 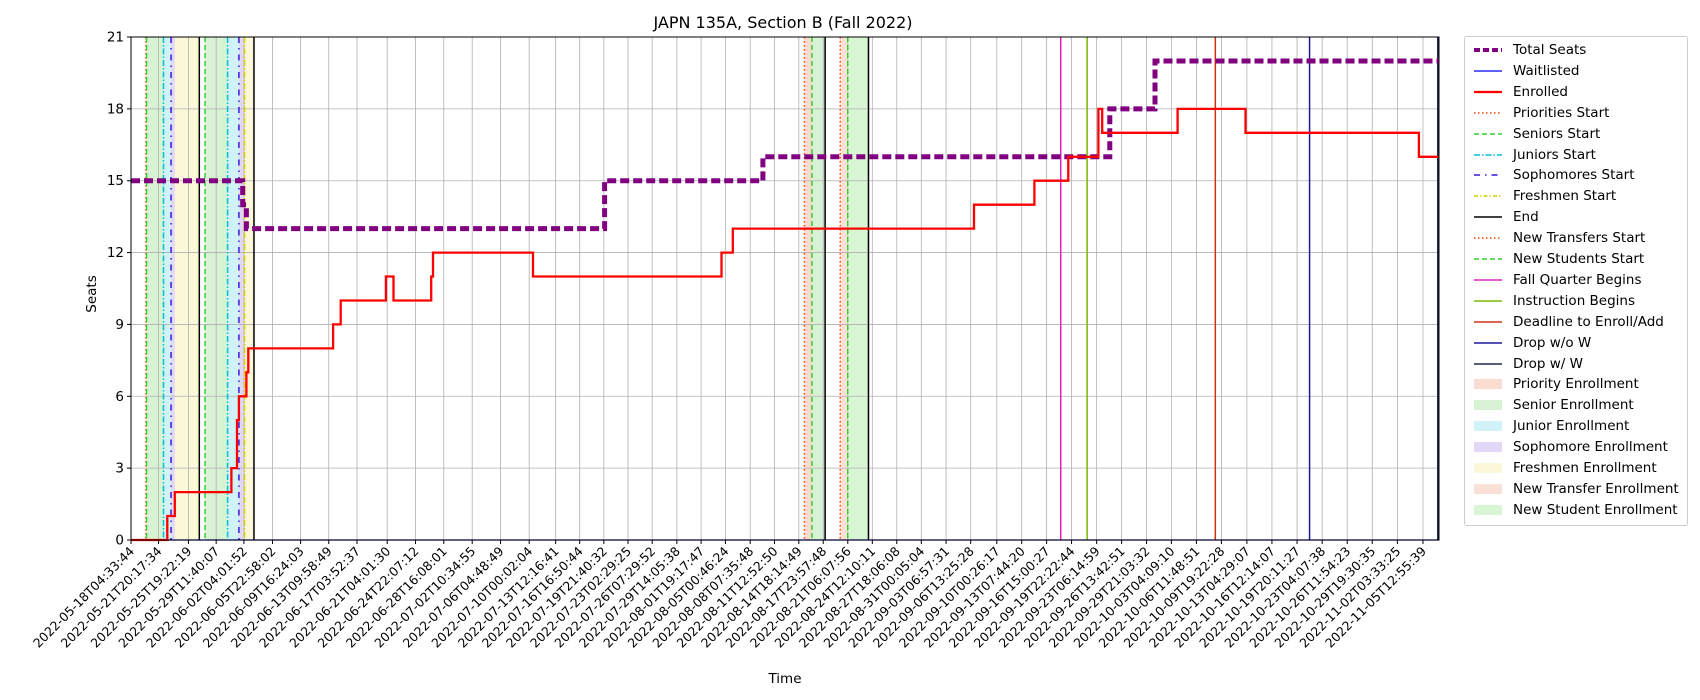 I want to click on x-axis-label: Time, so click(x=784, y=679).